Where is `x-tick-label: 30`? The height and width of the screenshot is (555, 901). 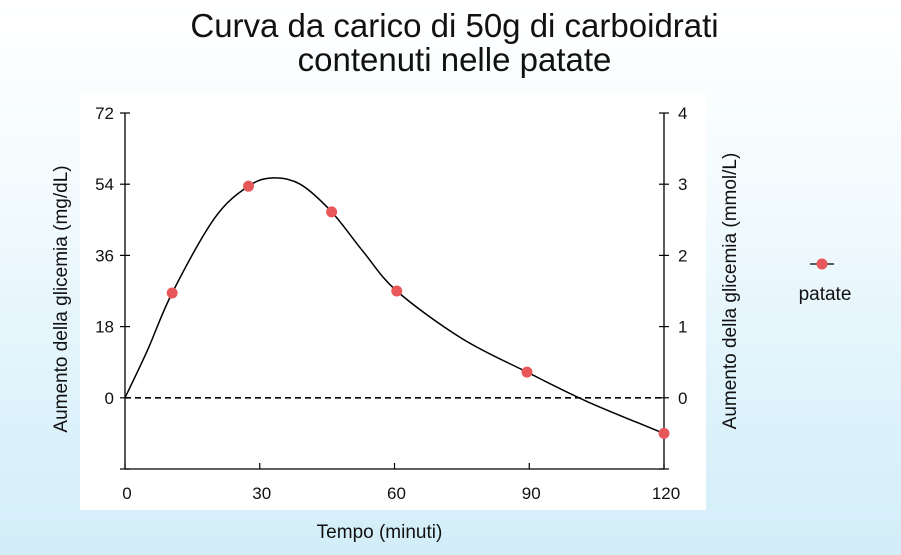 x-tick-label: 30 is located at coordinates (261, 493).